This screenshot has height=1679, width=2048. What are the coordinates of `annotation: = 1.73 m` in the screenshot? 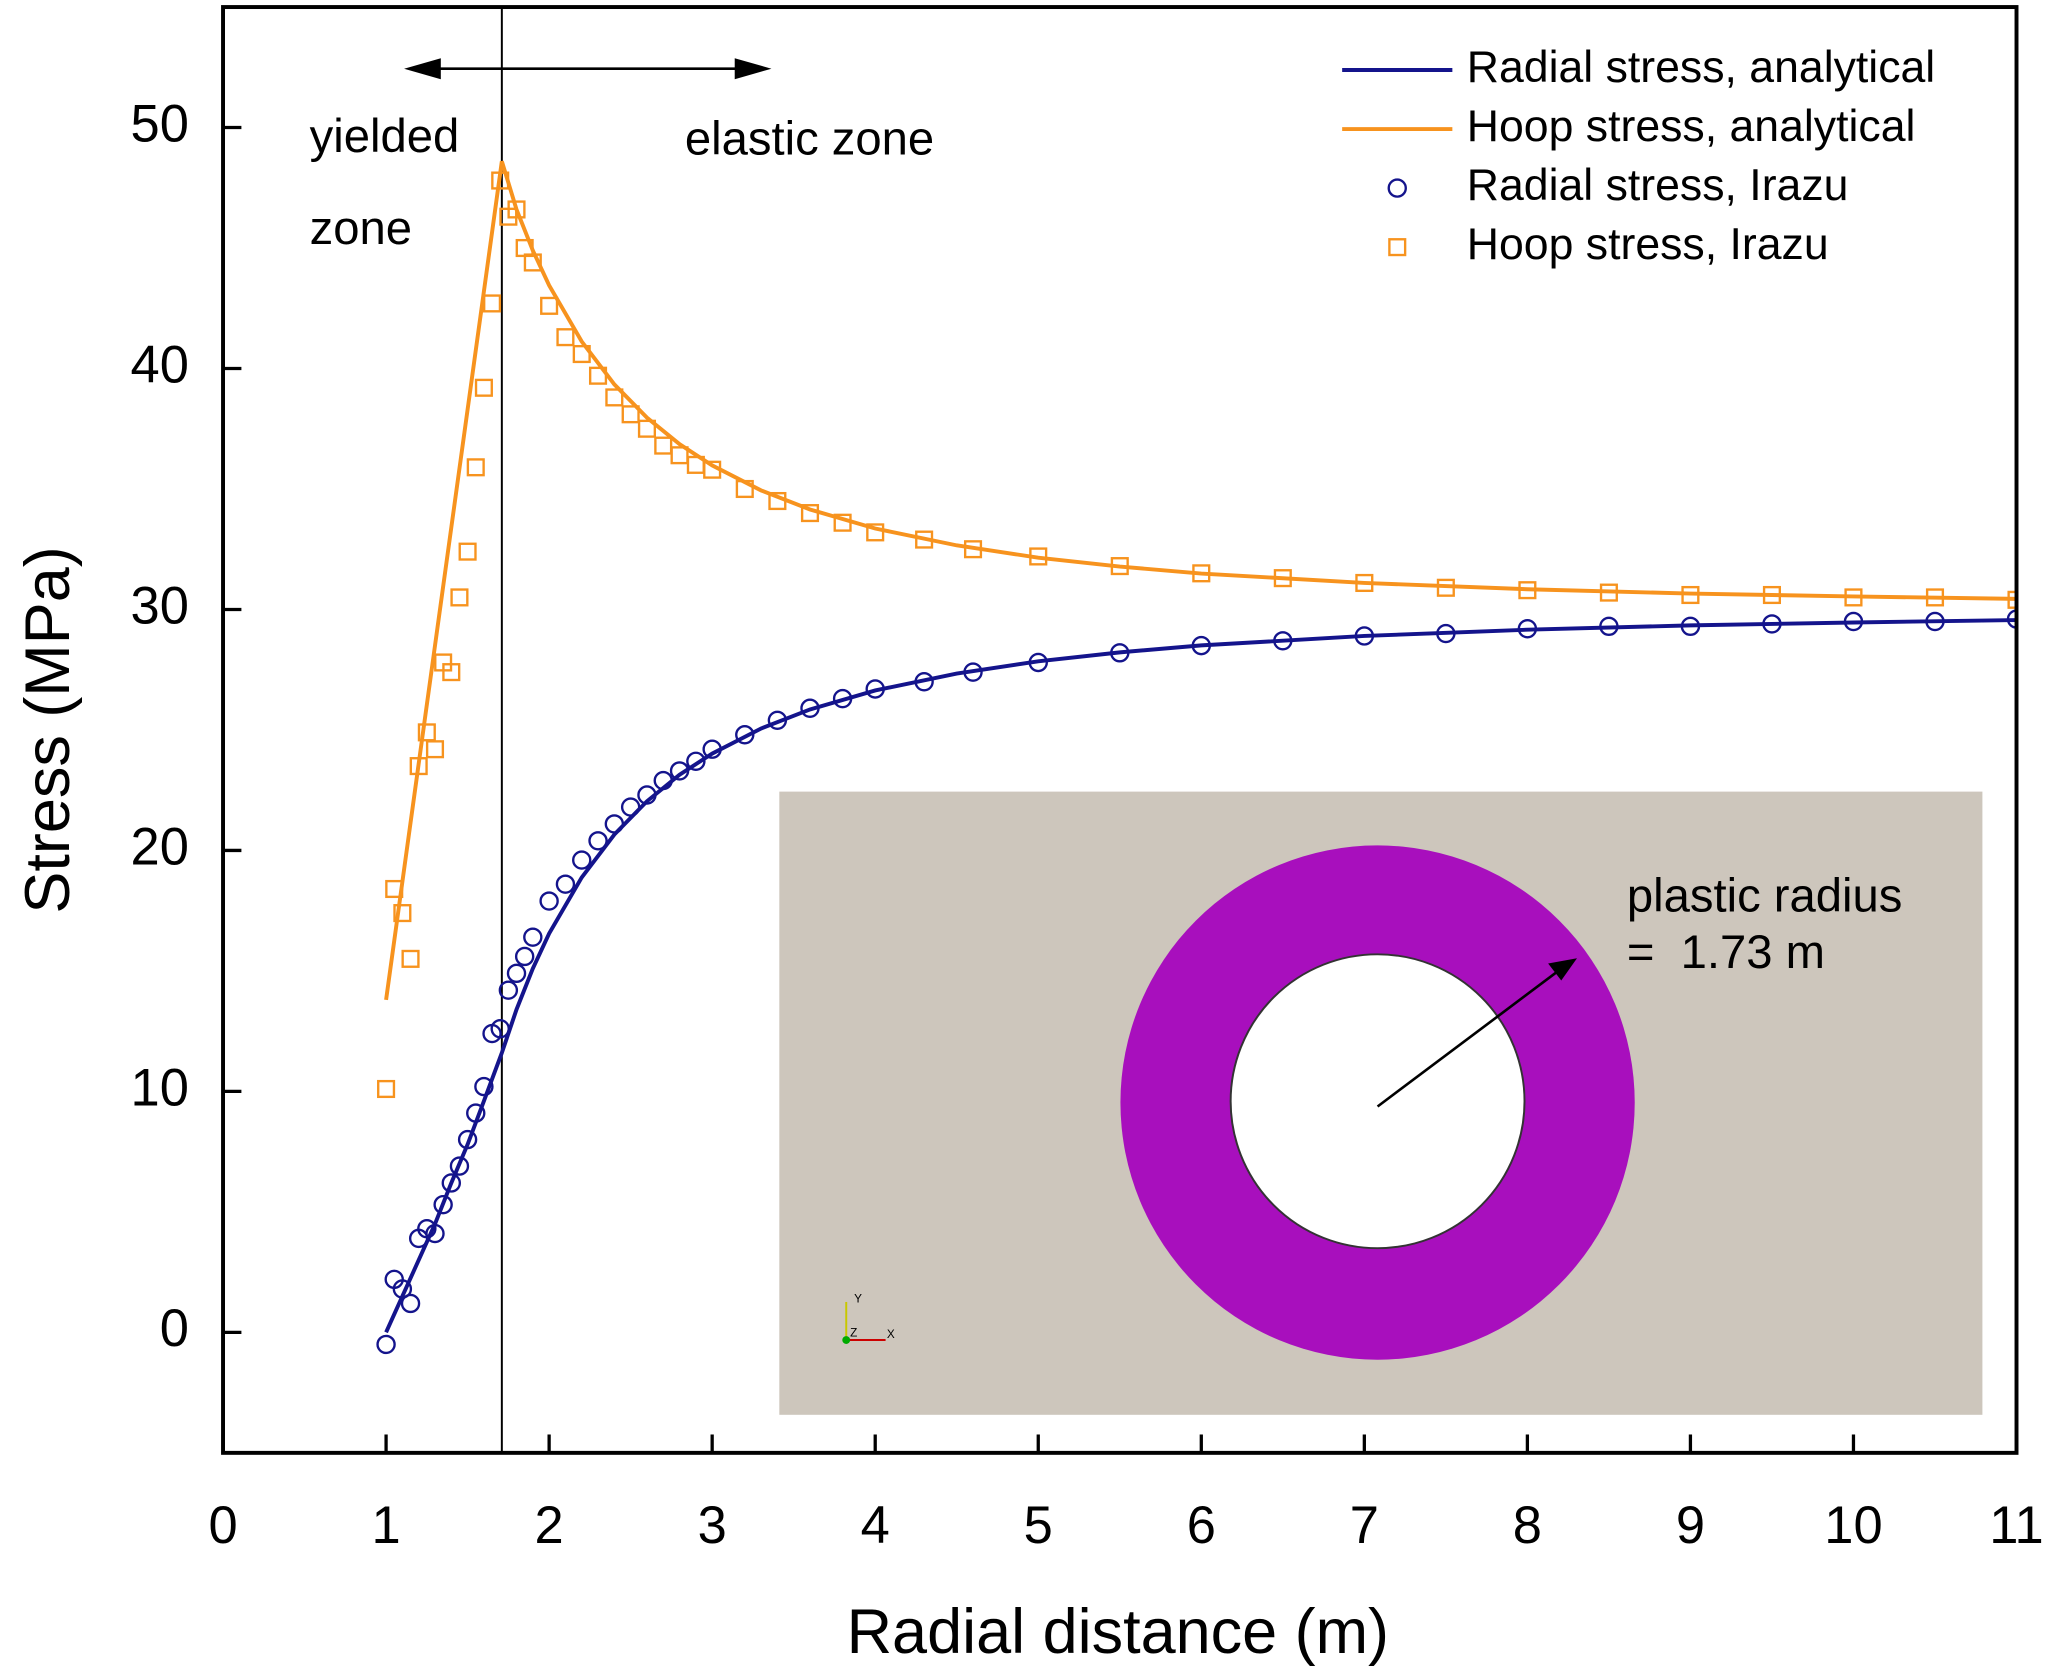 It's located at (1726, 952).